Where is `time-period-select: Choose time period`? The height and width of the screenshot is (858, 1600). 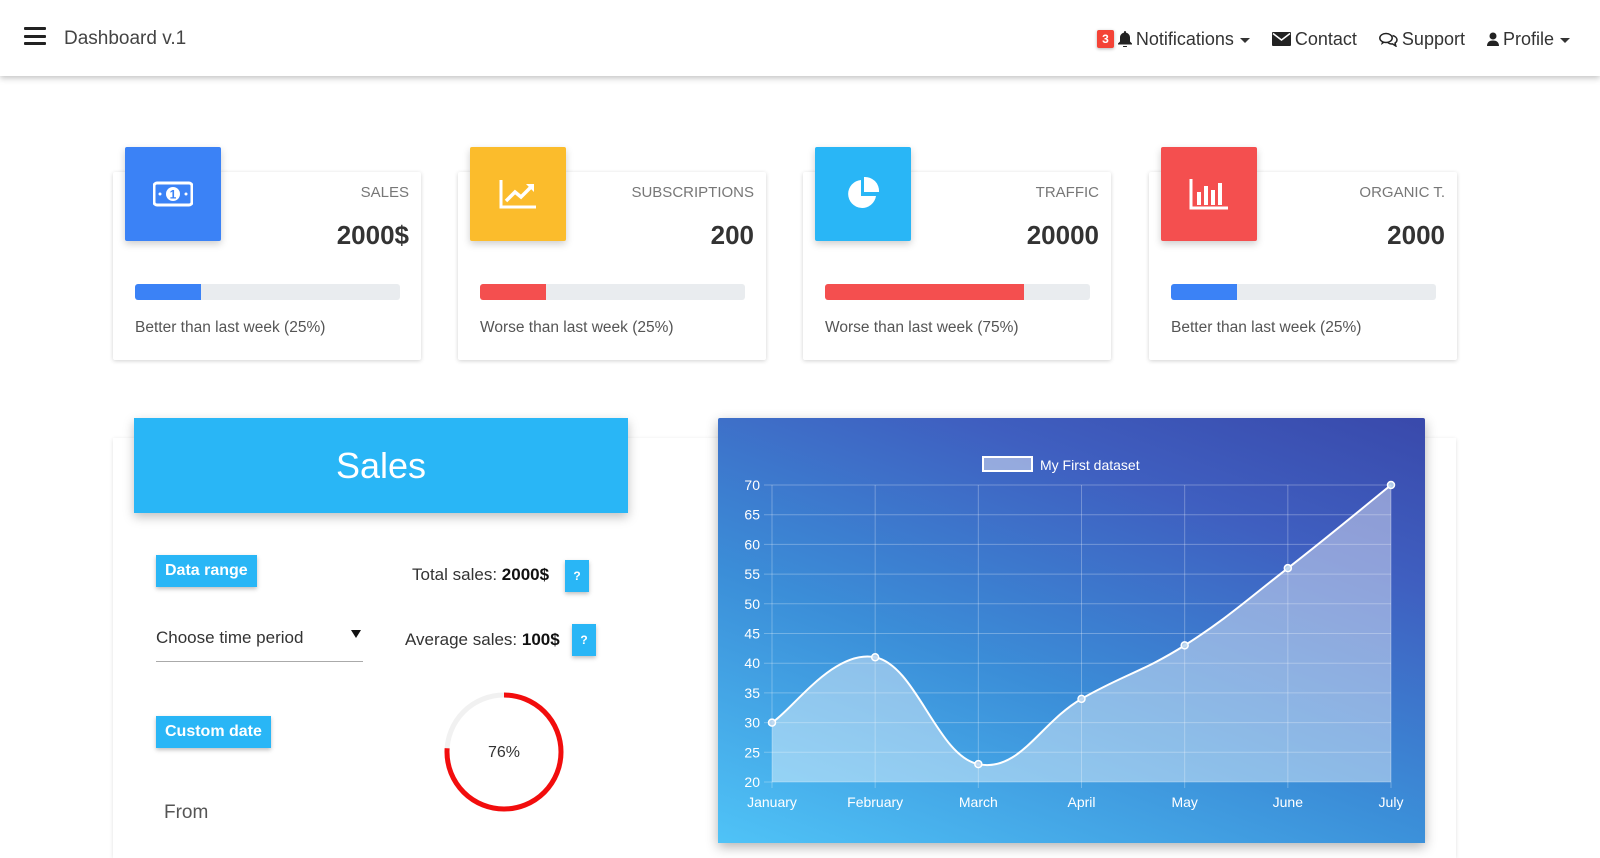
time-period-select: Choose time period is located at coordinates (259, 640).